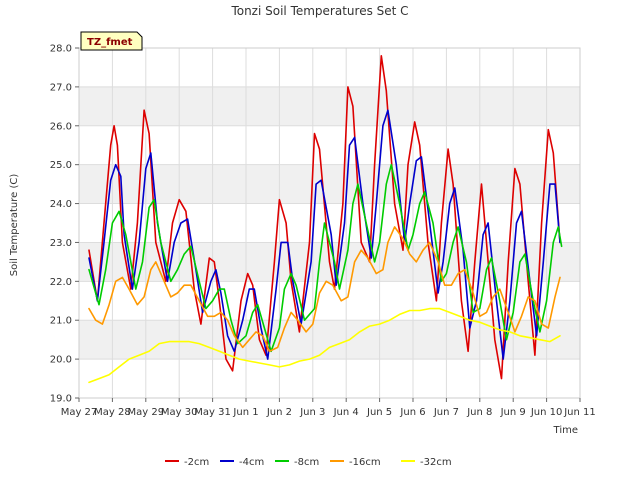  I want to click on y-tick-label: 26.0, so click(61, 126).